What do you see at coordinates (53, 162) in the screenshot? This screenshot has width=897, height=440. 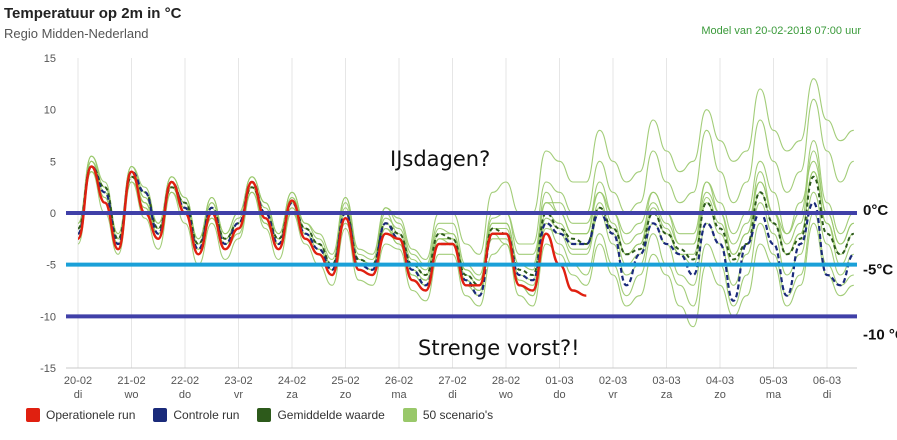 I see `y-tick-label: 5` at bounding box center [53, 162].